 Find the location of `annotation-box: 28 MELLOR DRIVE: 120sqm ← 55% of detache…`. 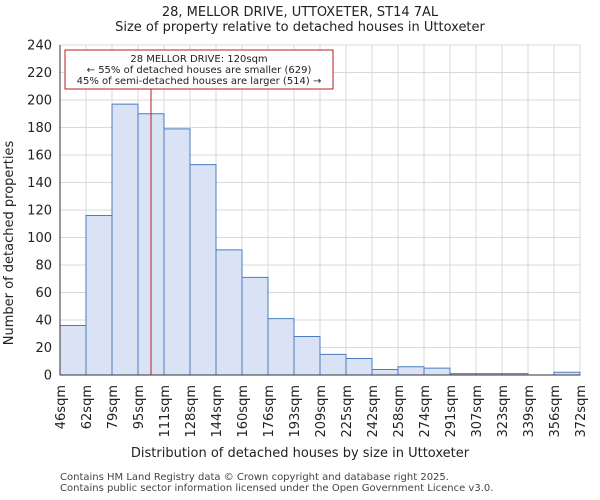

annotation-box: 28 MELLOR DRIVE: 120sqm ← 55% of detache… is located at coordinates (199, 69).